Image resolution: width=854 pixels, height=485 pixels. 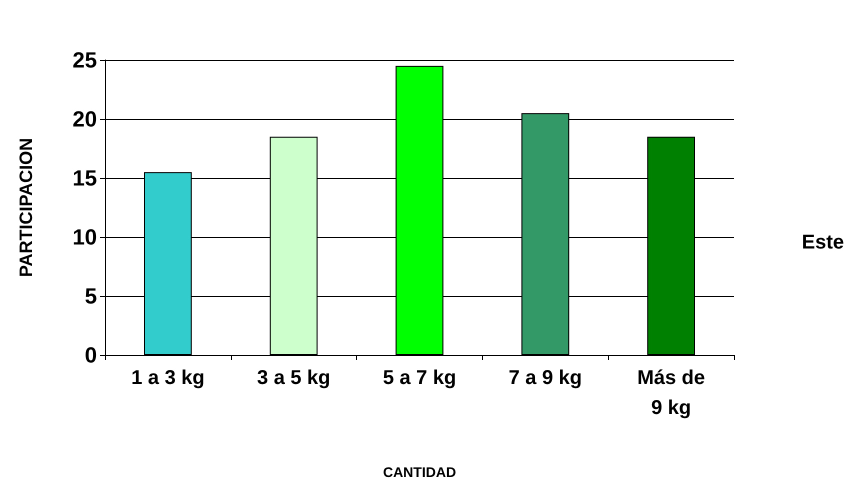 What do you see at coordinates (168, 378) in the screenshot?
I see `x-tick-label: 1 a 3 kg` at bounding box center [168, 378].